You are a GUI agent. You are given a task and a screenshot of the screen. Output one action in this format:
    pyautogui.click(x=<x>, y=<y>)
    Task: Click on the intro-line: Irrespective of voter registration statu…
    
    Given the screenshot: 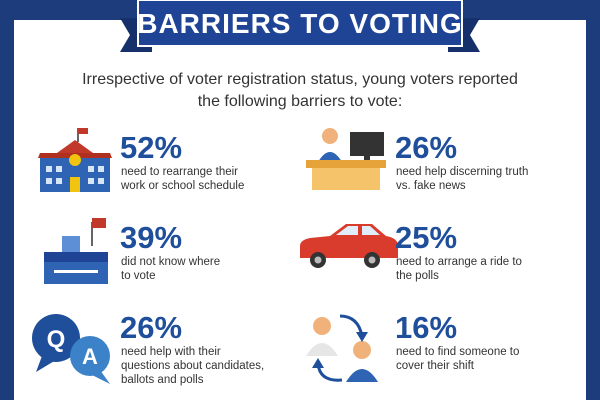 What is the action you would take?
    pyautogui.click(x=300, y=79)
    